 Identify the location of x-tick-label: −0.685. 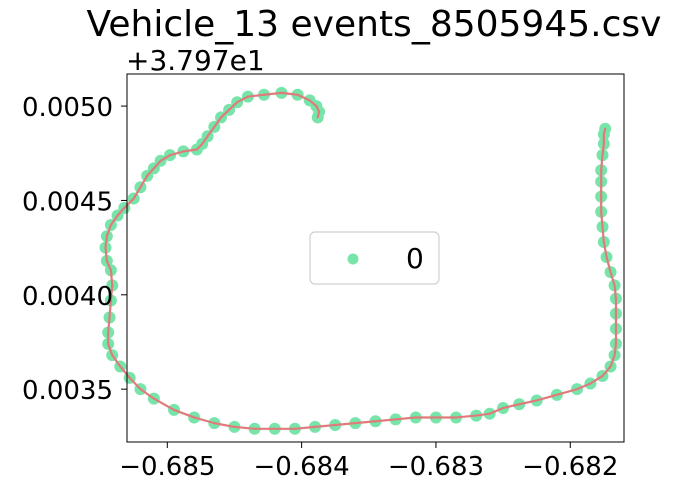
(167, 467).